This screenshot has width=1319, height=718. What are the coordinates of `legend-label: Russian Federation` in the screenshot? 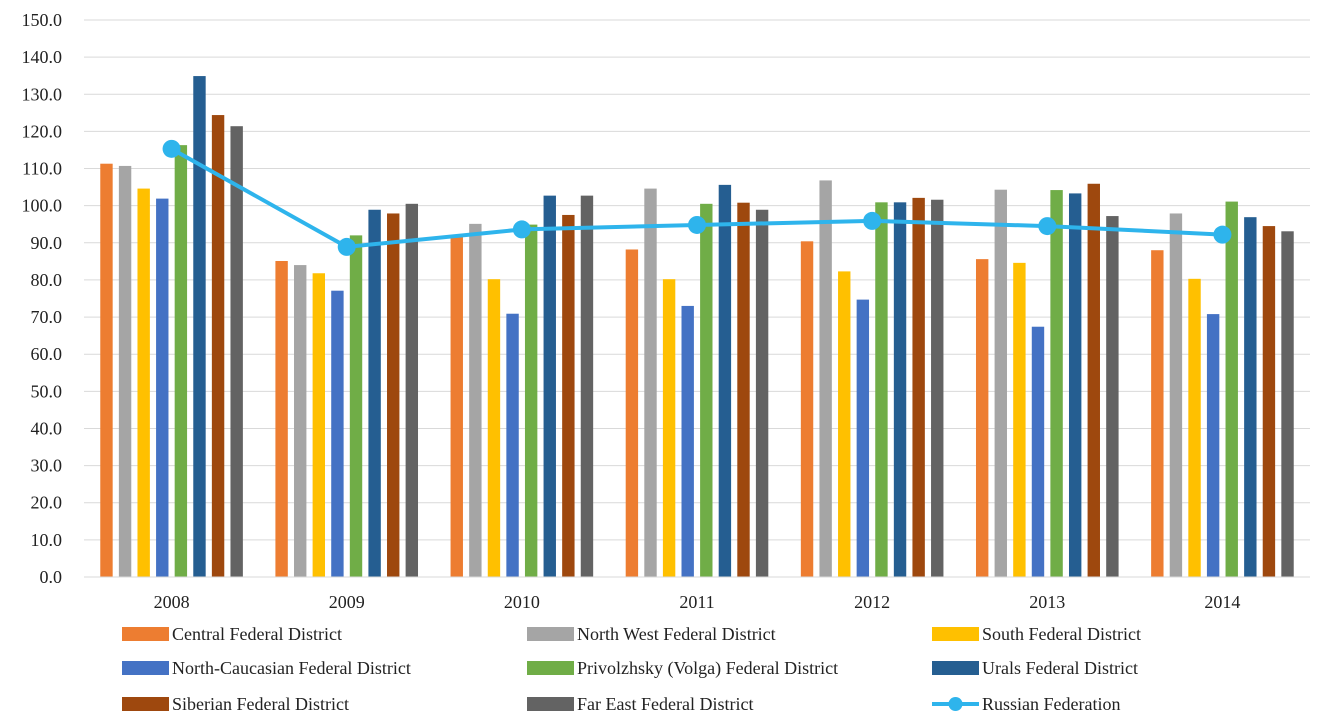 It's located at (1051, 704).